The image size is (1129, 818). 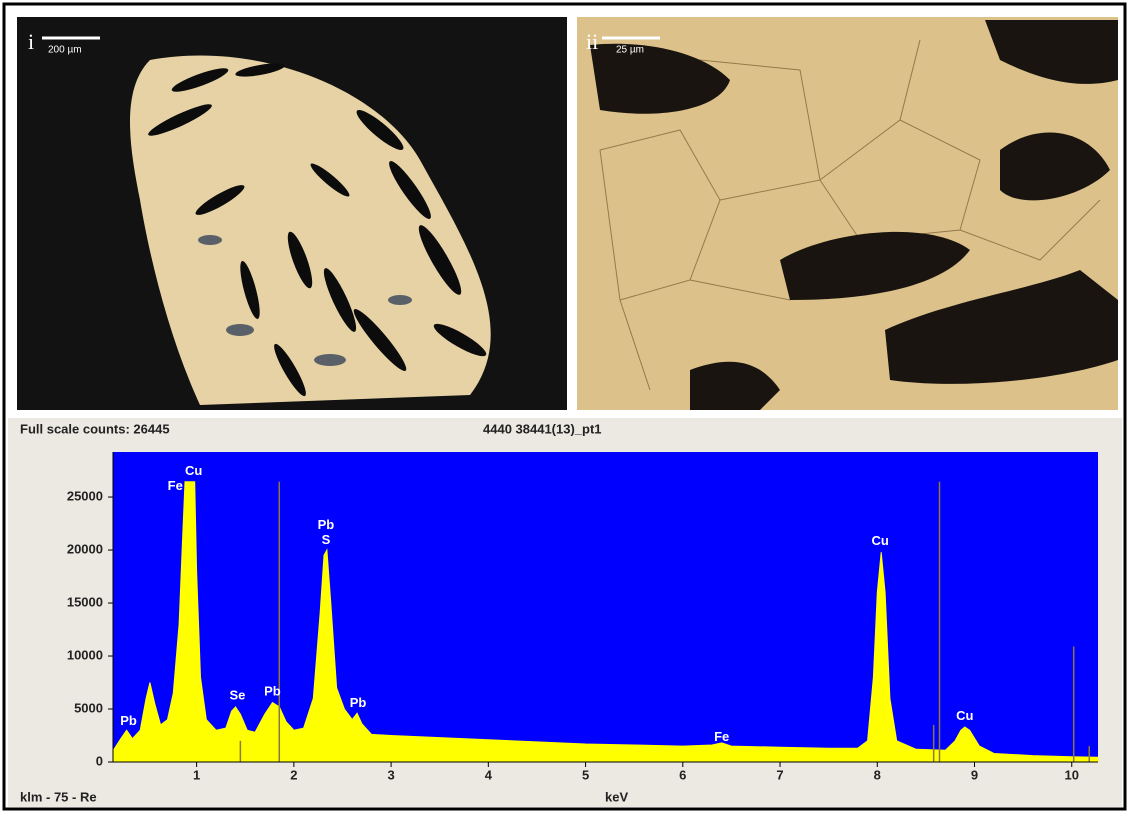 I want to click on y-tick-label: 10000, so click(x=85, y=654).